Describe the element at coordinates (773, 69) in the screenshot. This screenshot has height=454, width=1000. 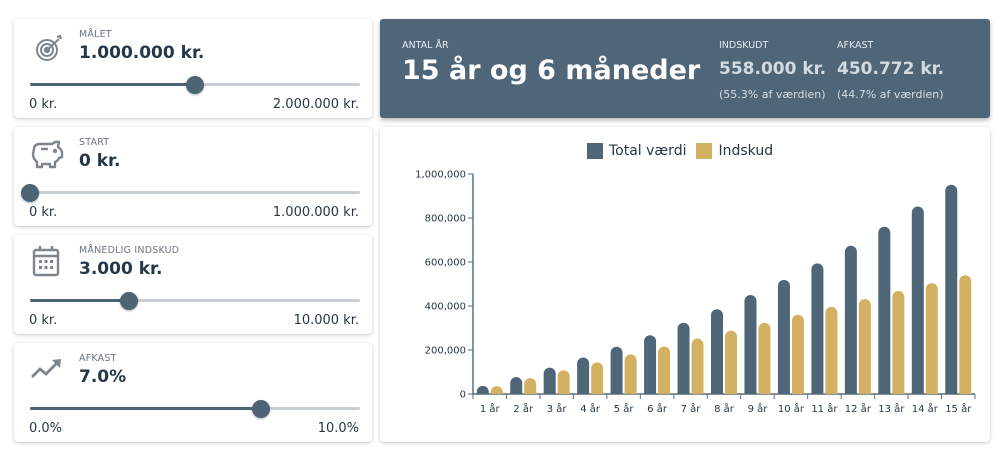
I see `deposit-value: 558.000 kr.` at that location.